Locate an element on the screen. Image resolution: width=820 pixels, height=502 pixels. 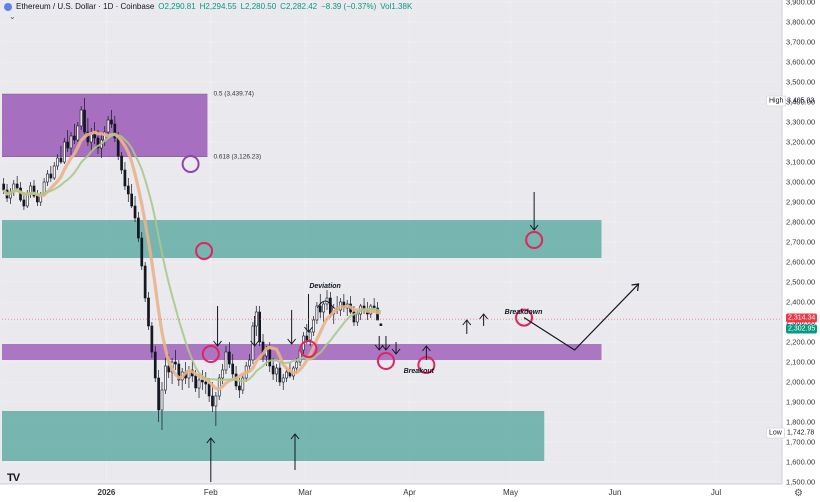
tradingview-logo-icon: TV is located at coordinates (13, 478).